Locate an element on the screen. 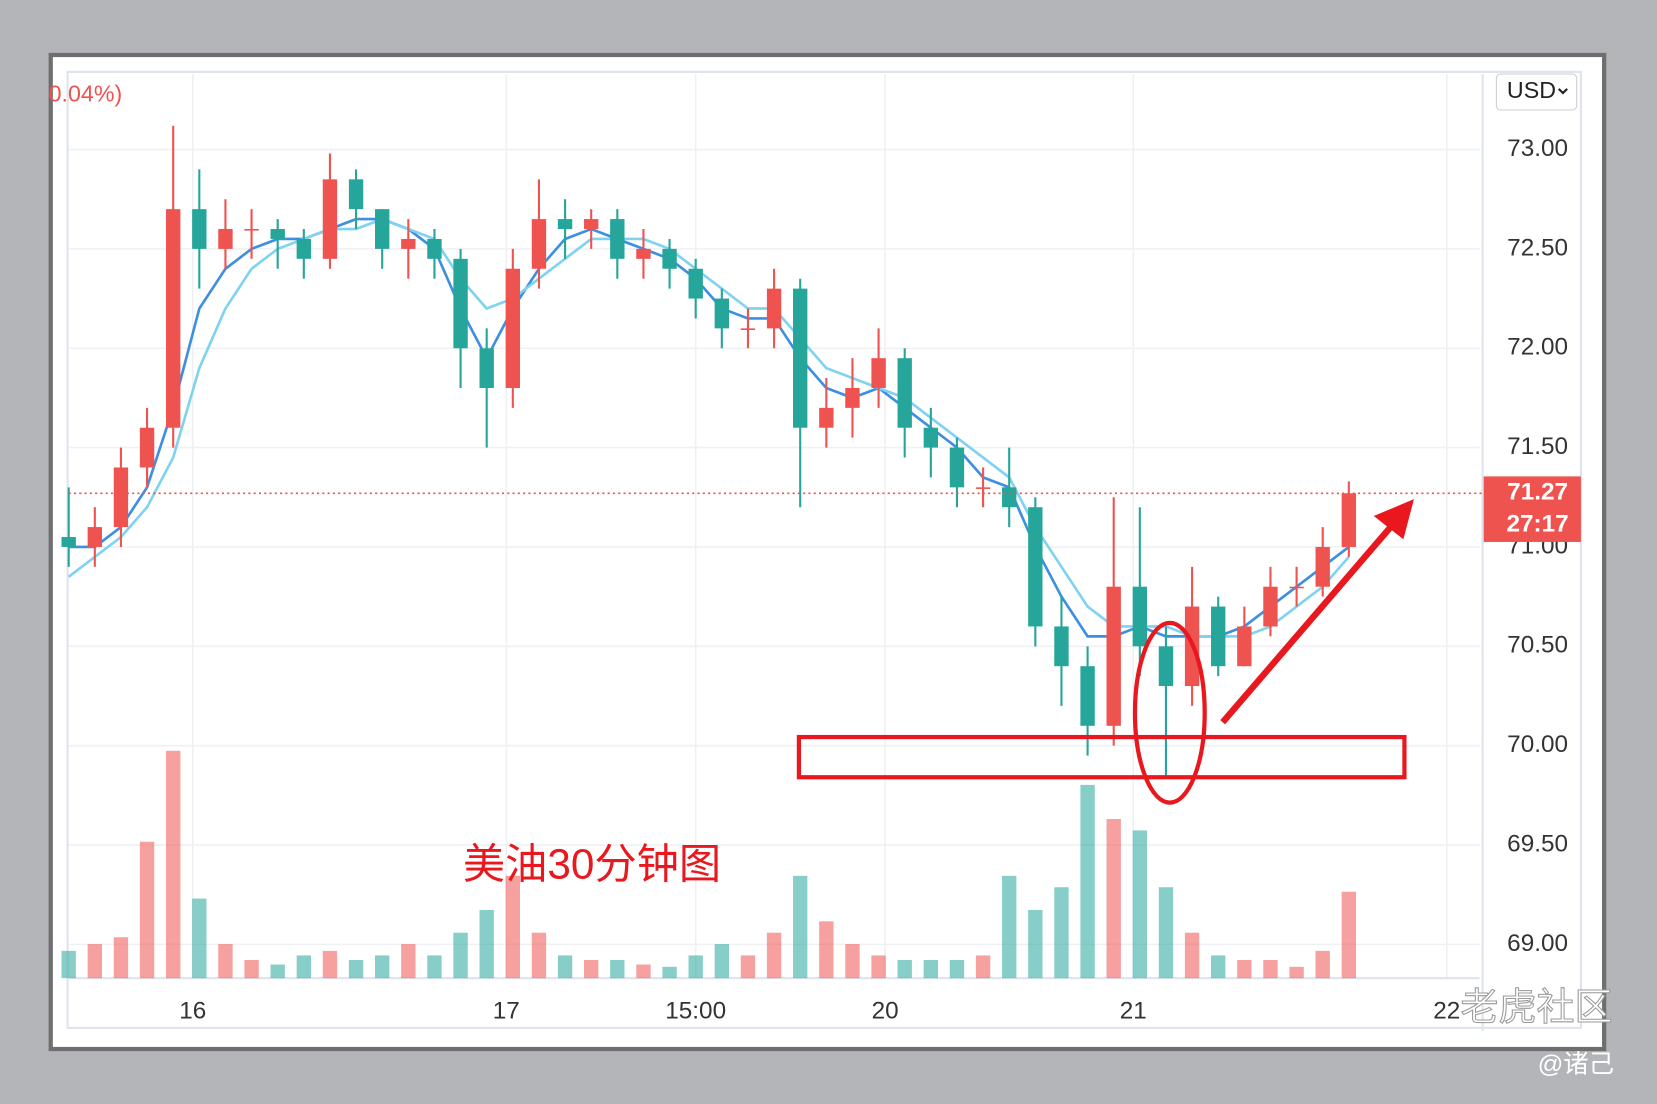 The width and height of the screenshot is (1657, 1104). price-box is located at coordinates (1532, 509).